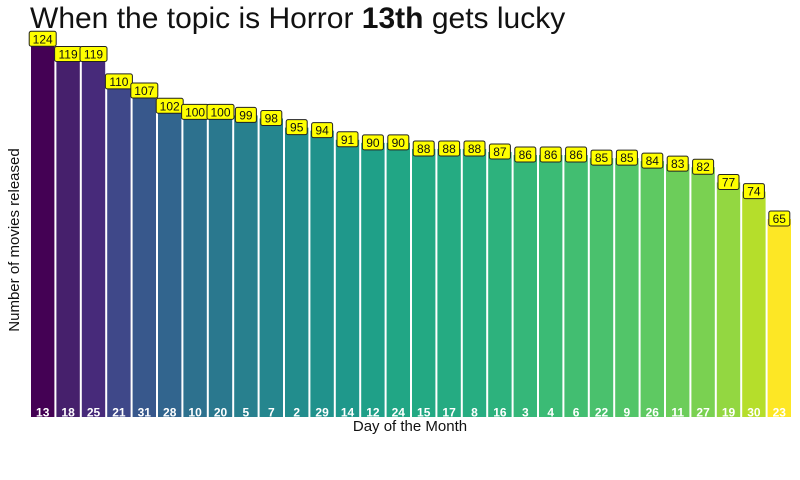 The height and width of the screenshot is (480, 800). What do you see at coordinates (754, 413) in the screenshot?
I see `tick-label-30: 30` at bounding box center [754, 413].